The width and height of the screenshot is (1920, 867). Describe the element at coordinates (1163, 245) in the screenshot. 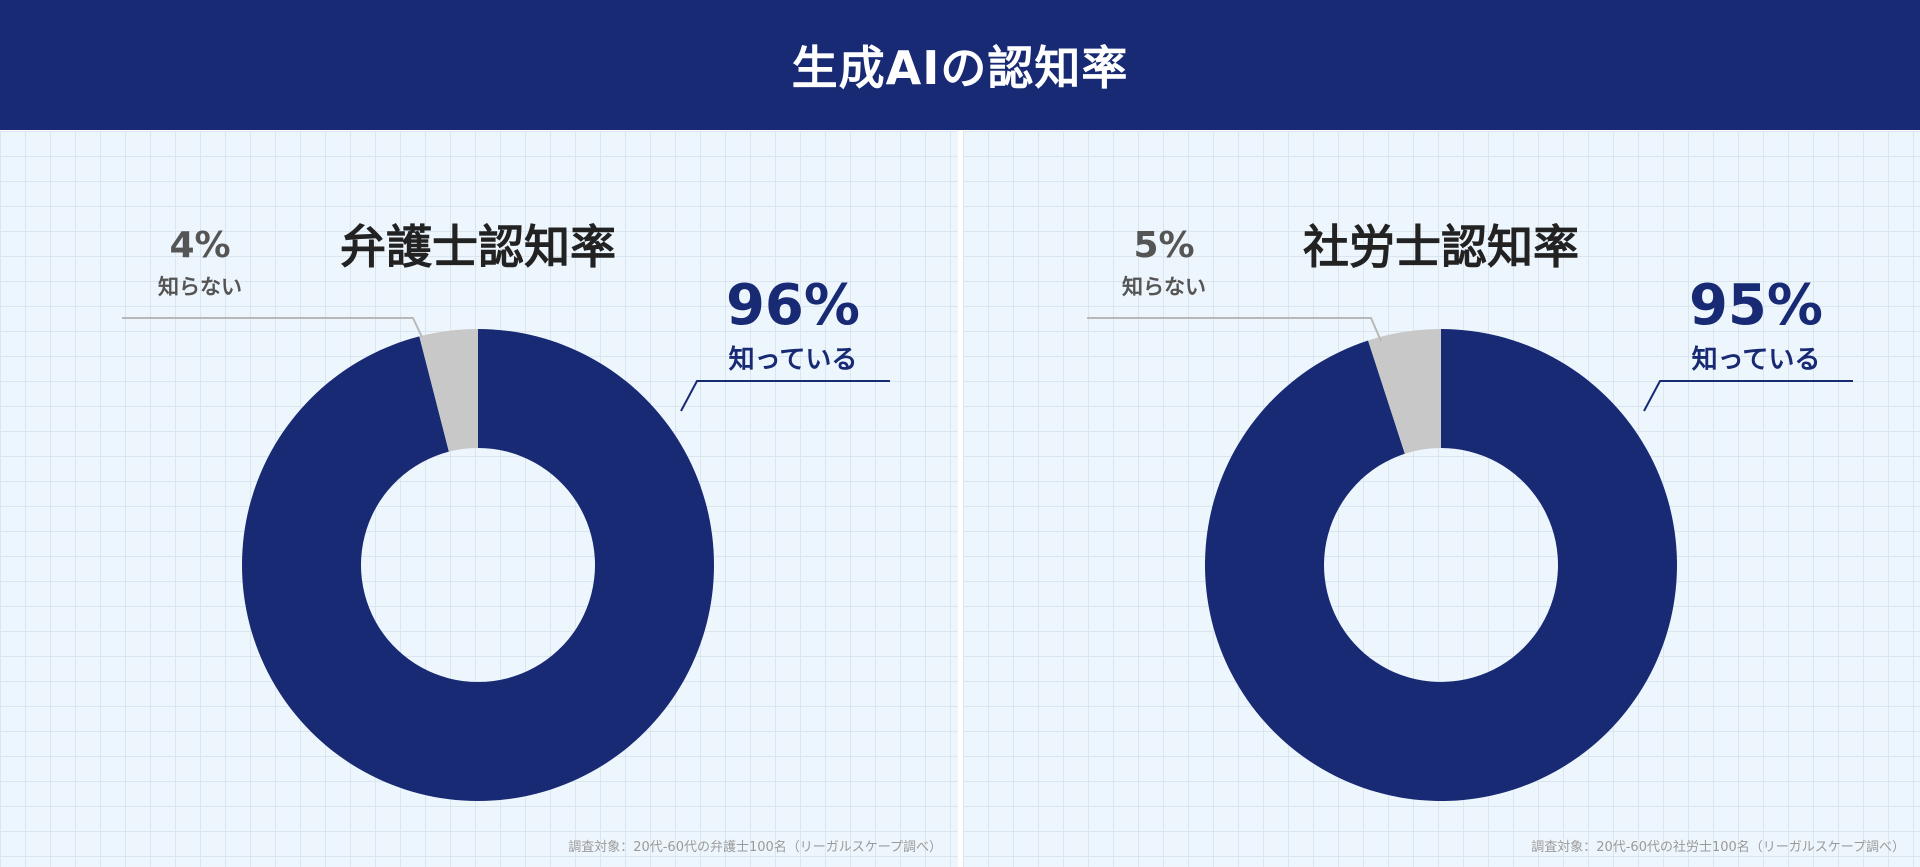

I see `value-label-unknown: 5%` at that location.